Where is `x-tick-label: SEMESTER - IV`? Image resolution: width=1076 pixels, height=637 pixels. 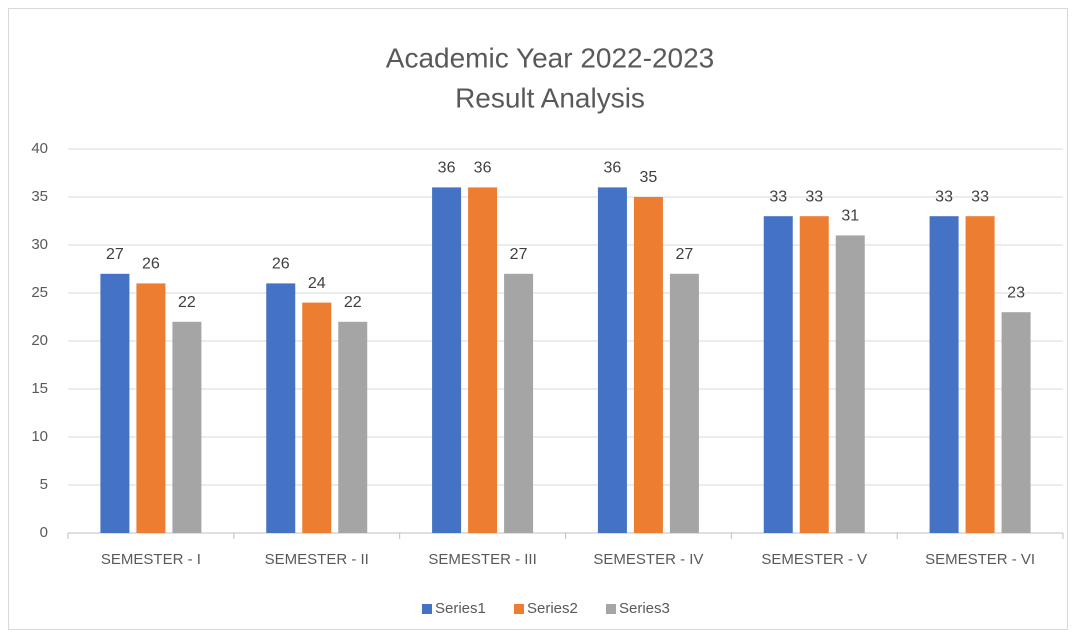
x-tick-label: SEMESTER - IV is located at coordinates (648, 559).